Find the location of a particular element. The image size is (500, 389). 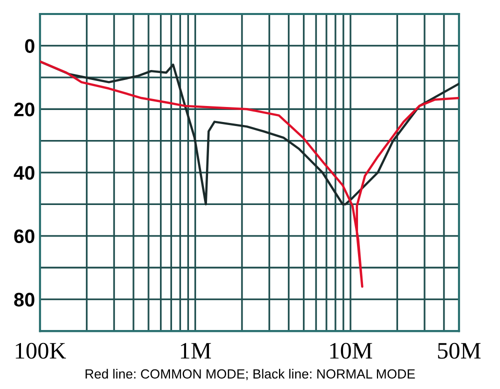

text: Red line: COMMON MODE; Black line: NORMAL MODE is located at coordinates (250, 374).